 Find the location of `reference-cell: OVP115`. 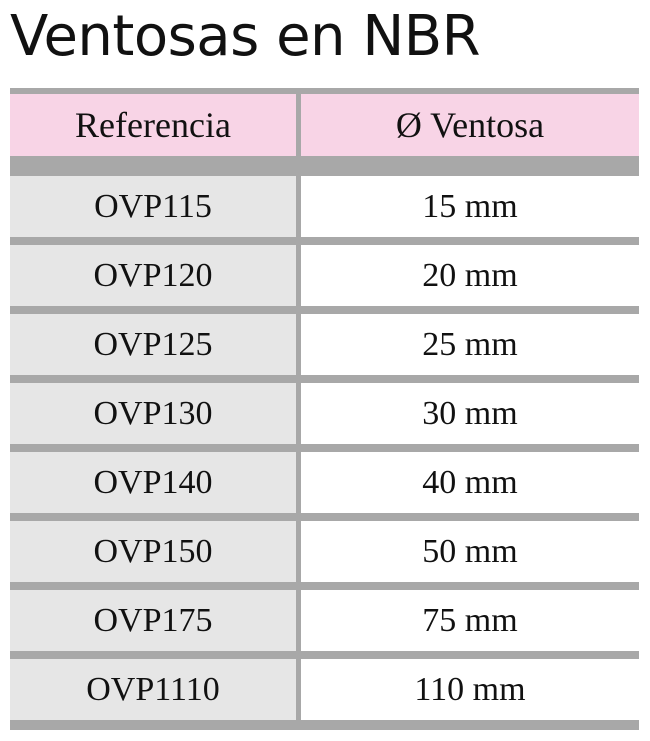

reference-cell: OVP115 is located at coordinates (153, 206).